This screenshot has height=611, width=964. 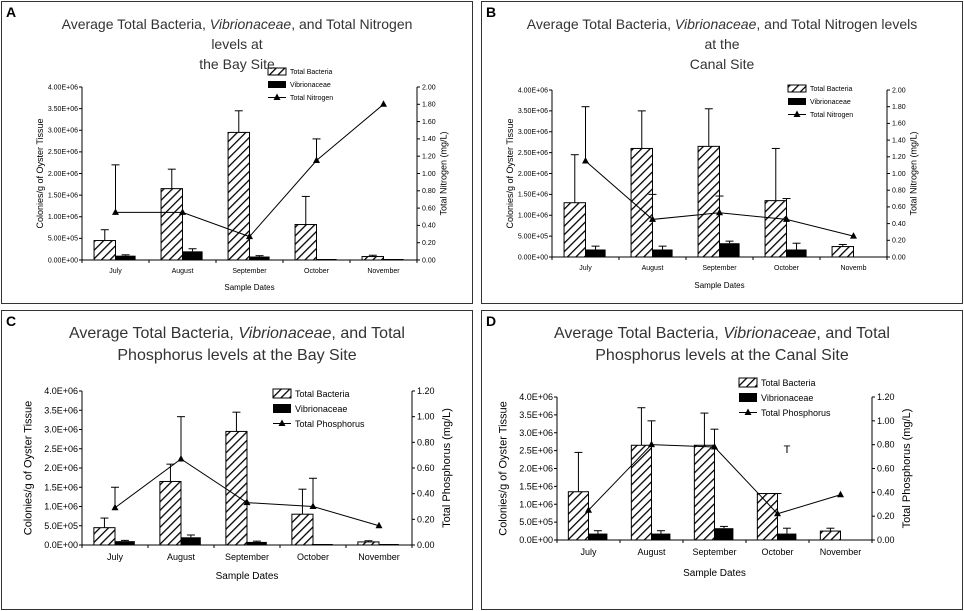 I want to click on legend: Total Bacteria Vibrionaceae Total Nitrogen, so click(x=300, y=84).